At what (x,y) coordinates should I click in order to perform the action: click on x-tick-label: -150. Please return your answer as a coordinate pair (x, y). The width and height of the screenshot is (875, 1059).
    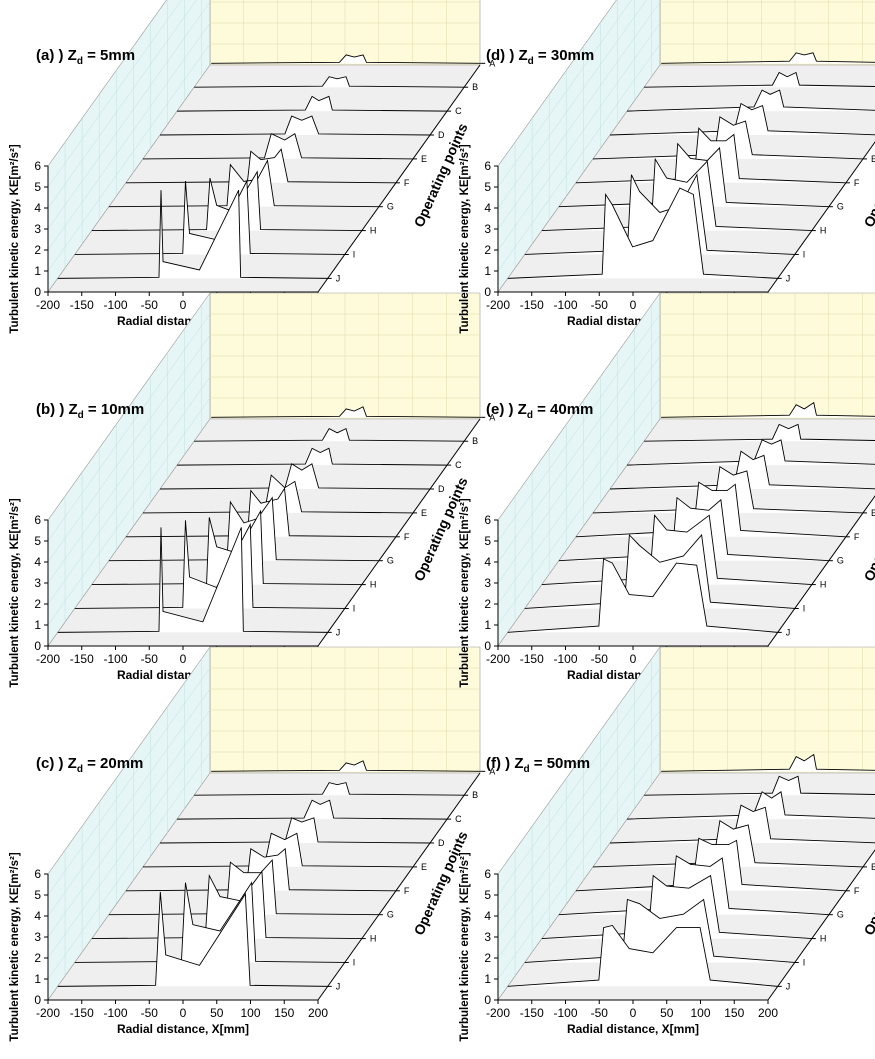
    Looking at the image, I should click on (532, 305).